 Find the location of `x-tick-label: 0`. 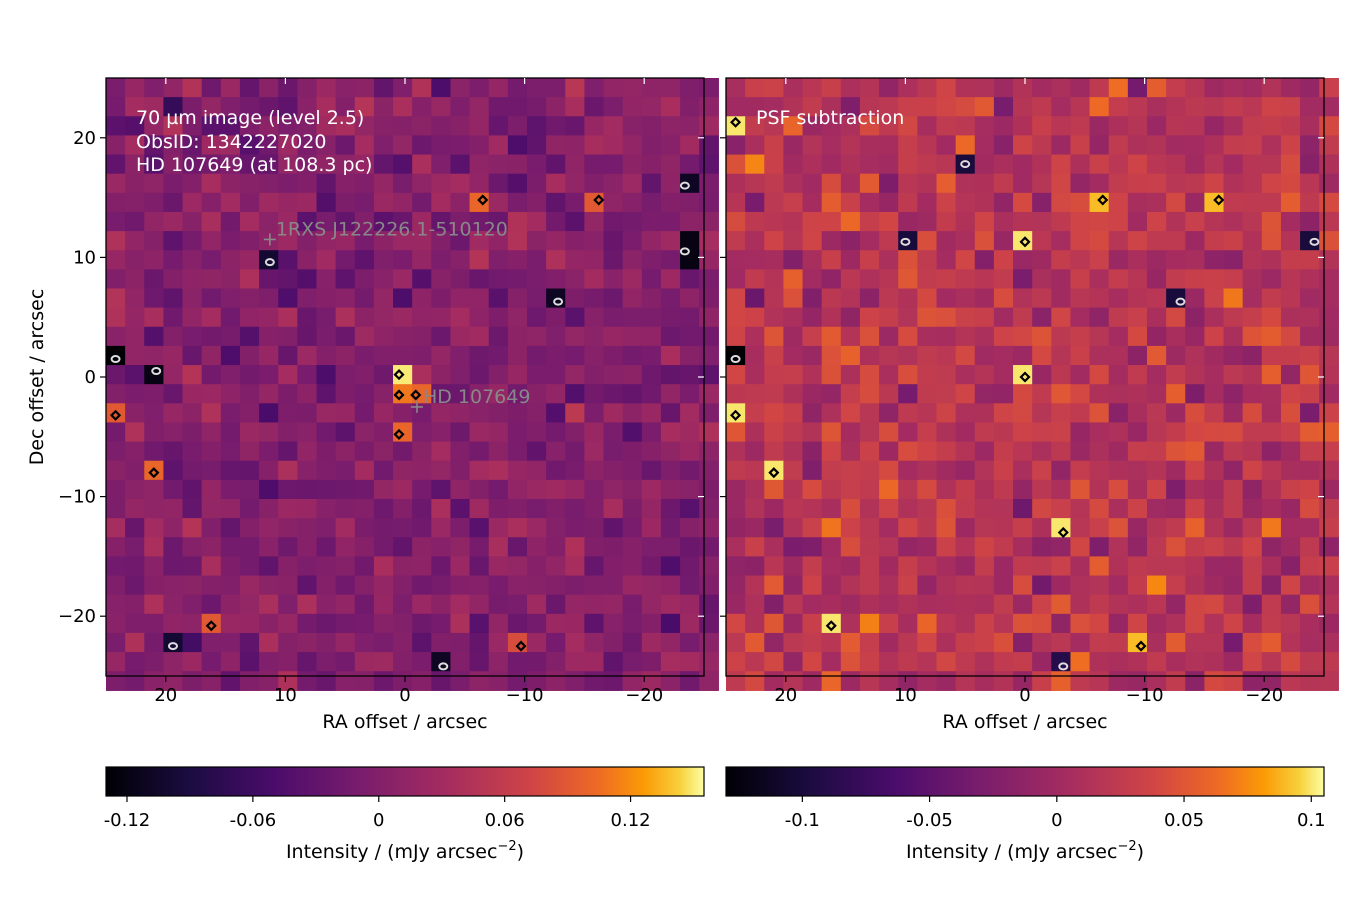

x-tick-label: 0 is located at coordinates (404, 695).